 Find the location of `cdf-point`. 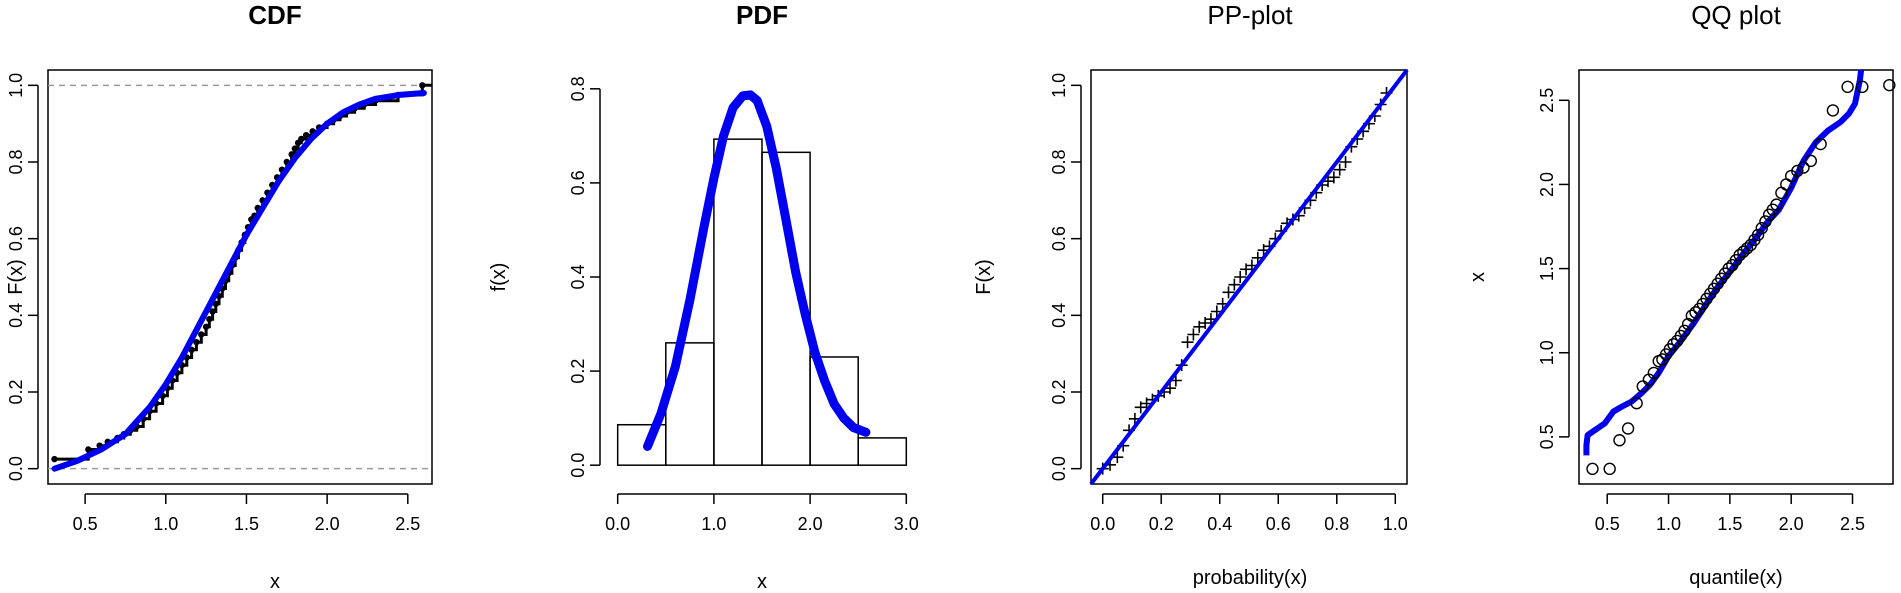

cdf-point is located at coordinates (54, 459).